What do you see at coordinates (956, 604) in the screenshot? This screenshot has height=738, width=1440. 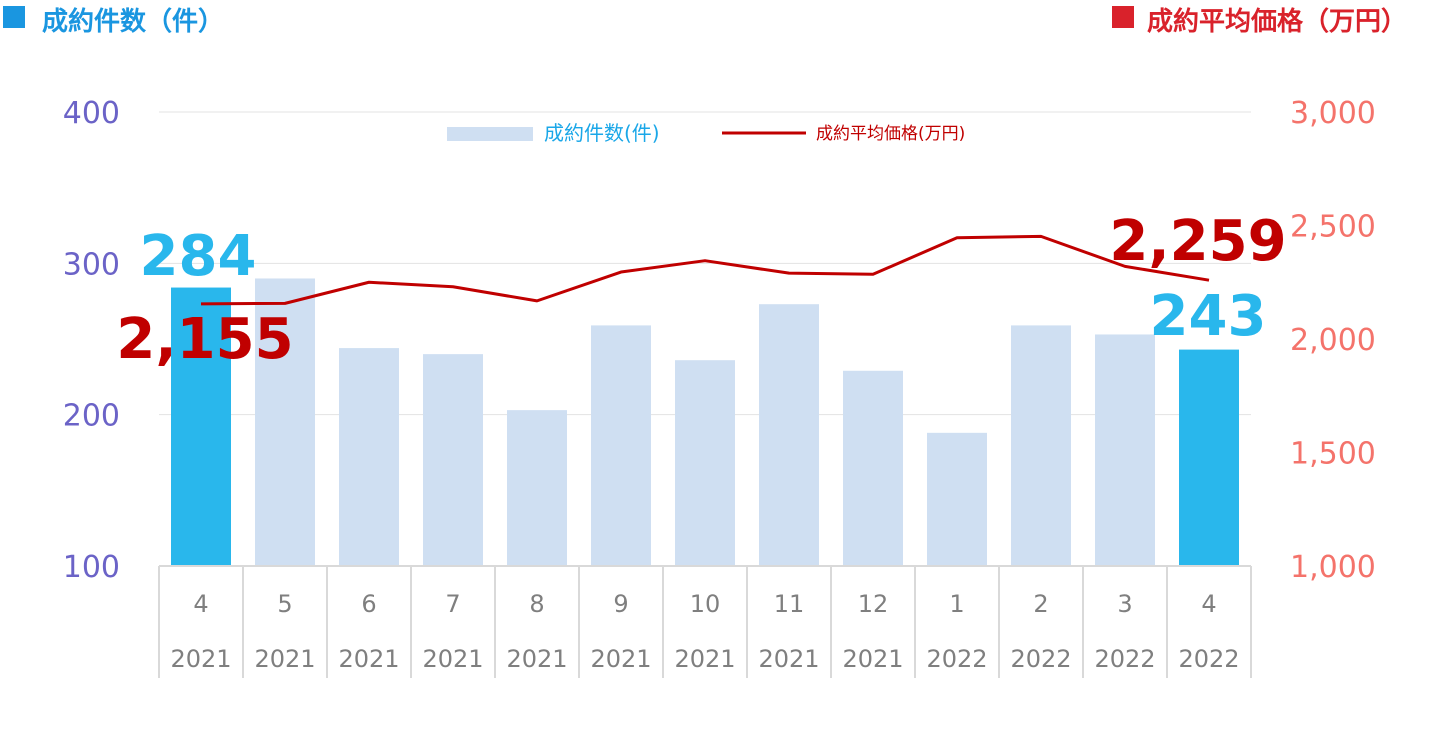 I see `x-month-label: 1` at bounding box center [956, 604].